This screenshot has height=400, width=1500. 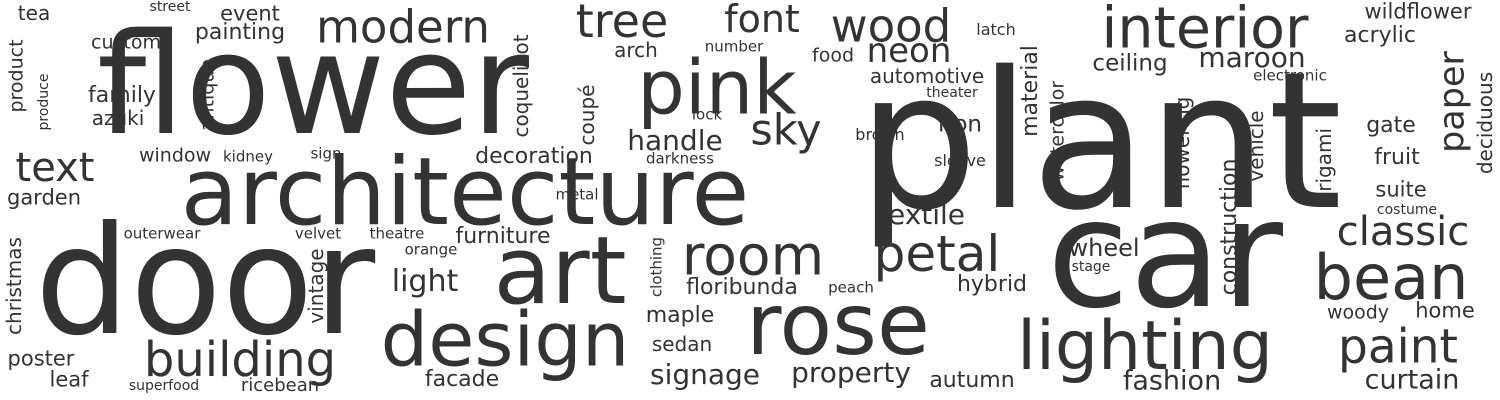 I want to click on word-neon: neon, so click(x=909, y=51).